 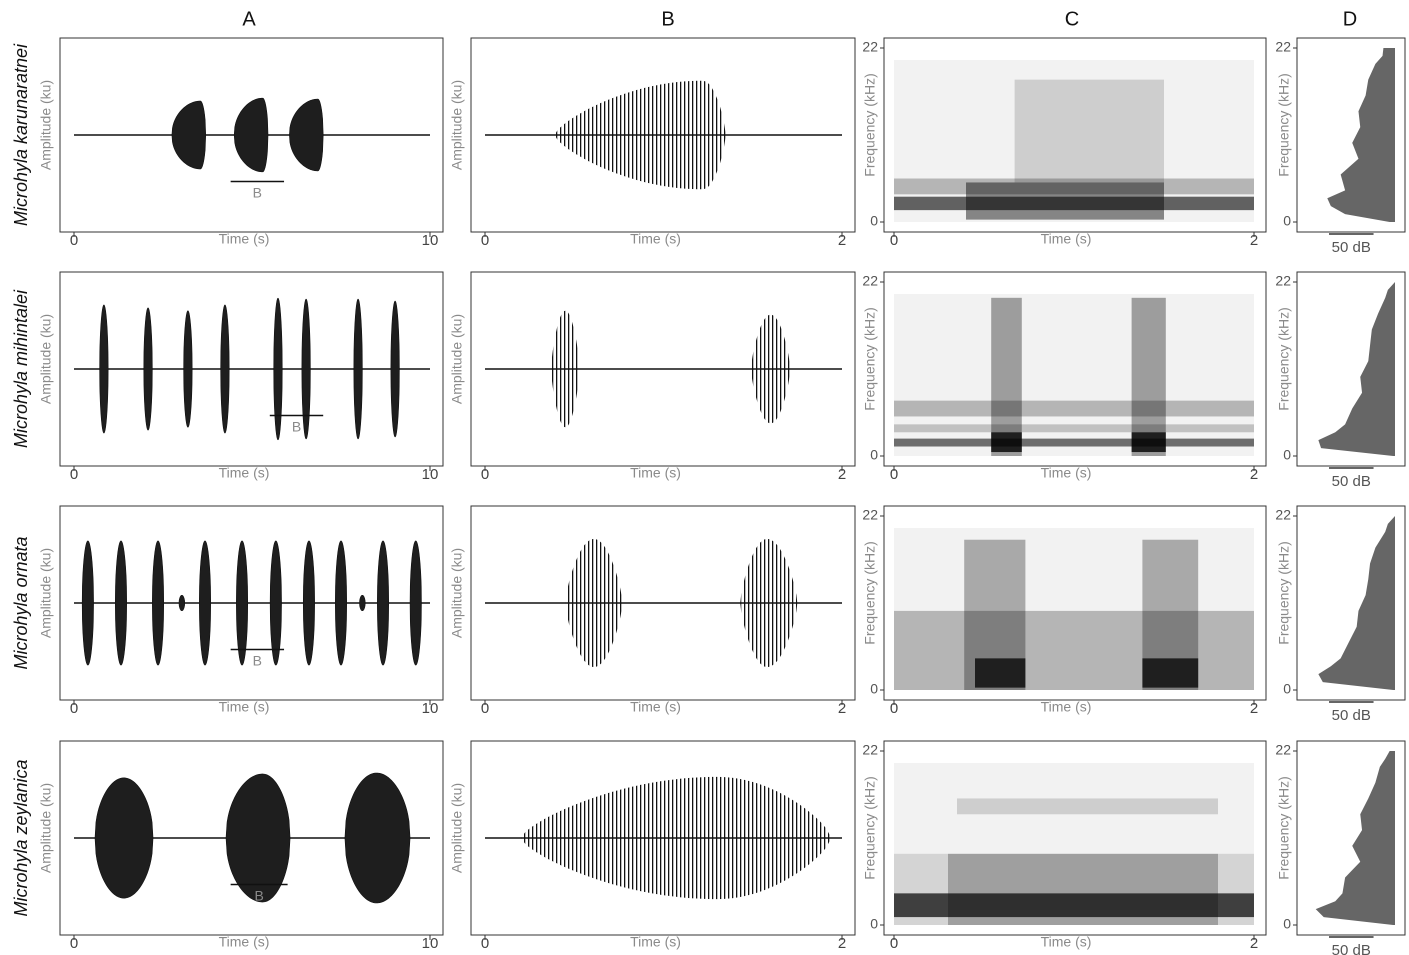 What do you see at coordinates (21, 837) in the screenshot?
I see `row-label: Microhyla zeylanica` at bounding box center [21, 837].